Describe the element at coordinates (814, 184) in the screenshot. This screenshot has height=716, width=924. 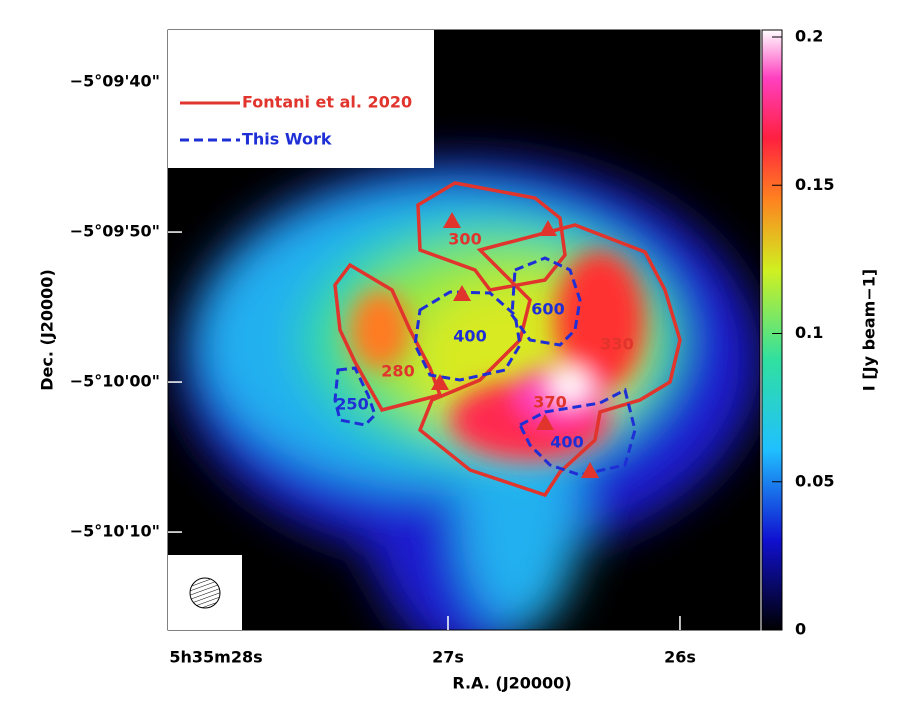
I see `colorbar-tick-label: 0.15` at that location.